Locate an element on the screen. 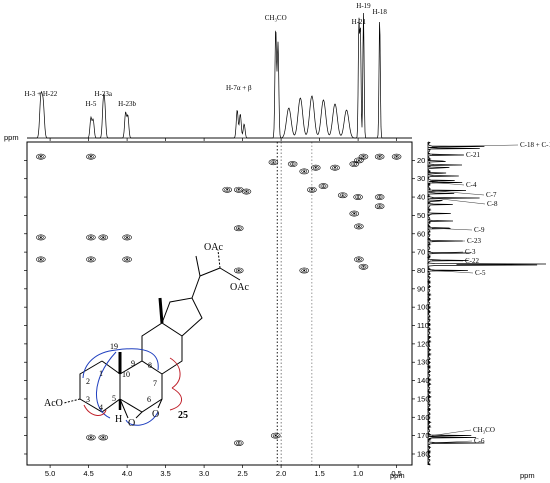 This screenshot has height=483, width=550. ketone-bond is located at coordinates (160, 403).